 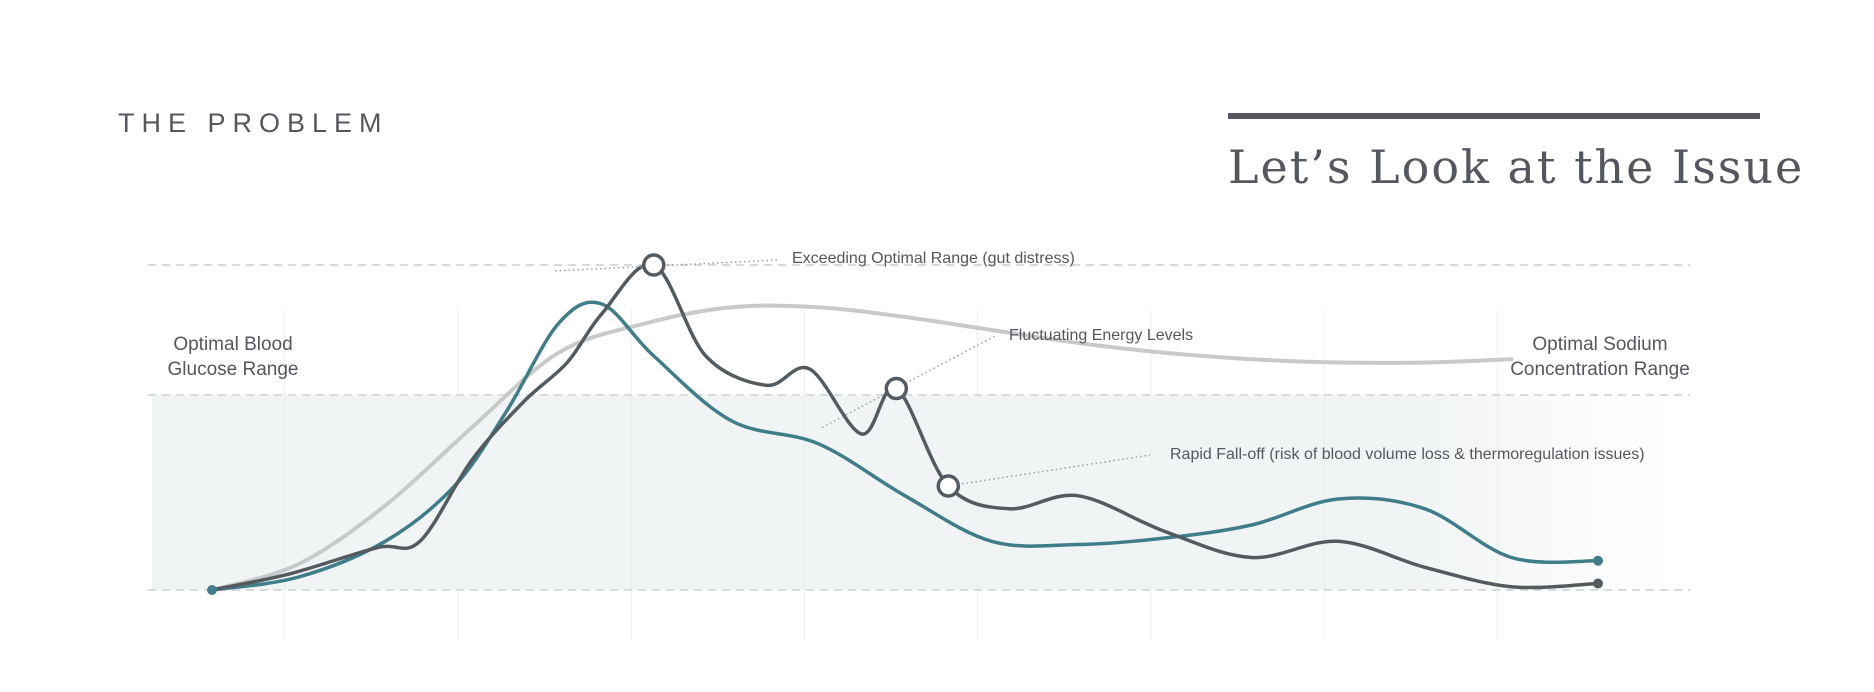 I want to click on annotation-peak-label: Exceeding Optimal Range (gut distress), so click(x=933, y=258).